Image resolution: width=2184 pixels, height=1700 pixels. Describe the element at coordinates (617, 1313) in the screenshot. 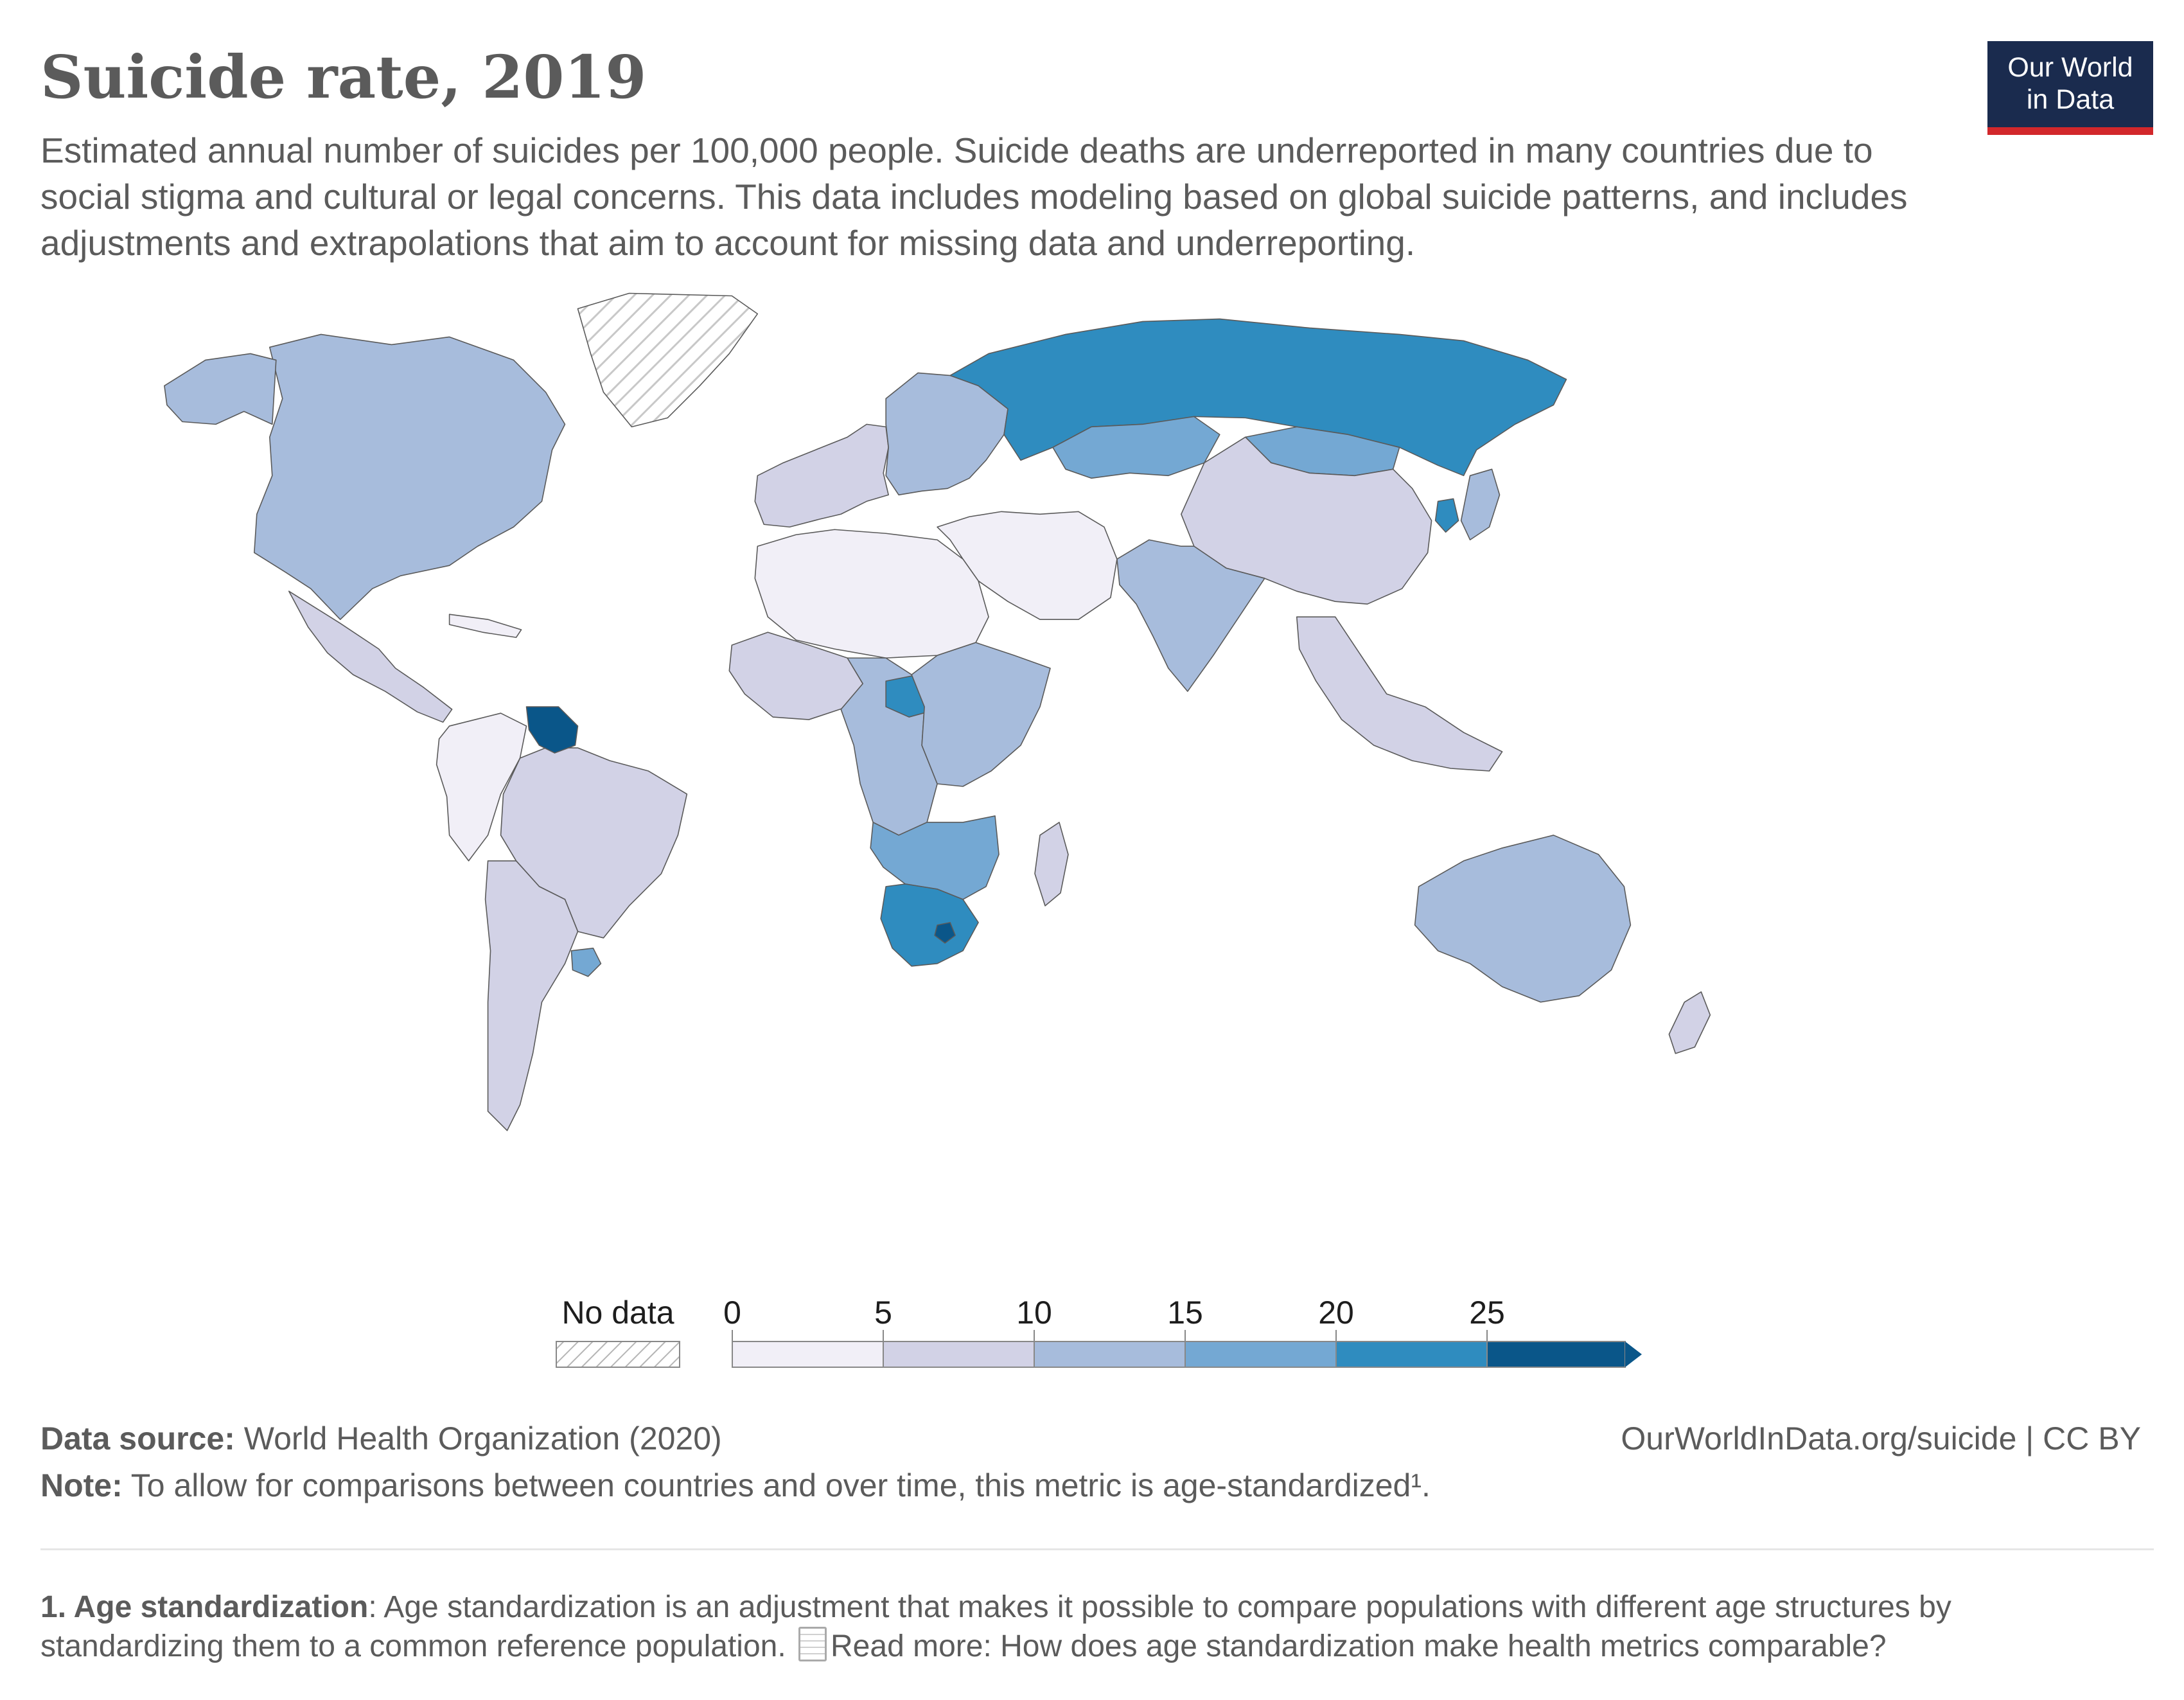

I see `legend-no-data-label: No data` at that location.